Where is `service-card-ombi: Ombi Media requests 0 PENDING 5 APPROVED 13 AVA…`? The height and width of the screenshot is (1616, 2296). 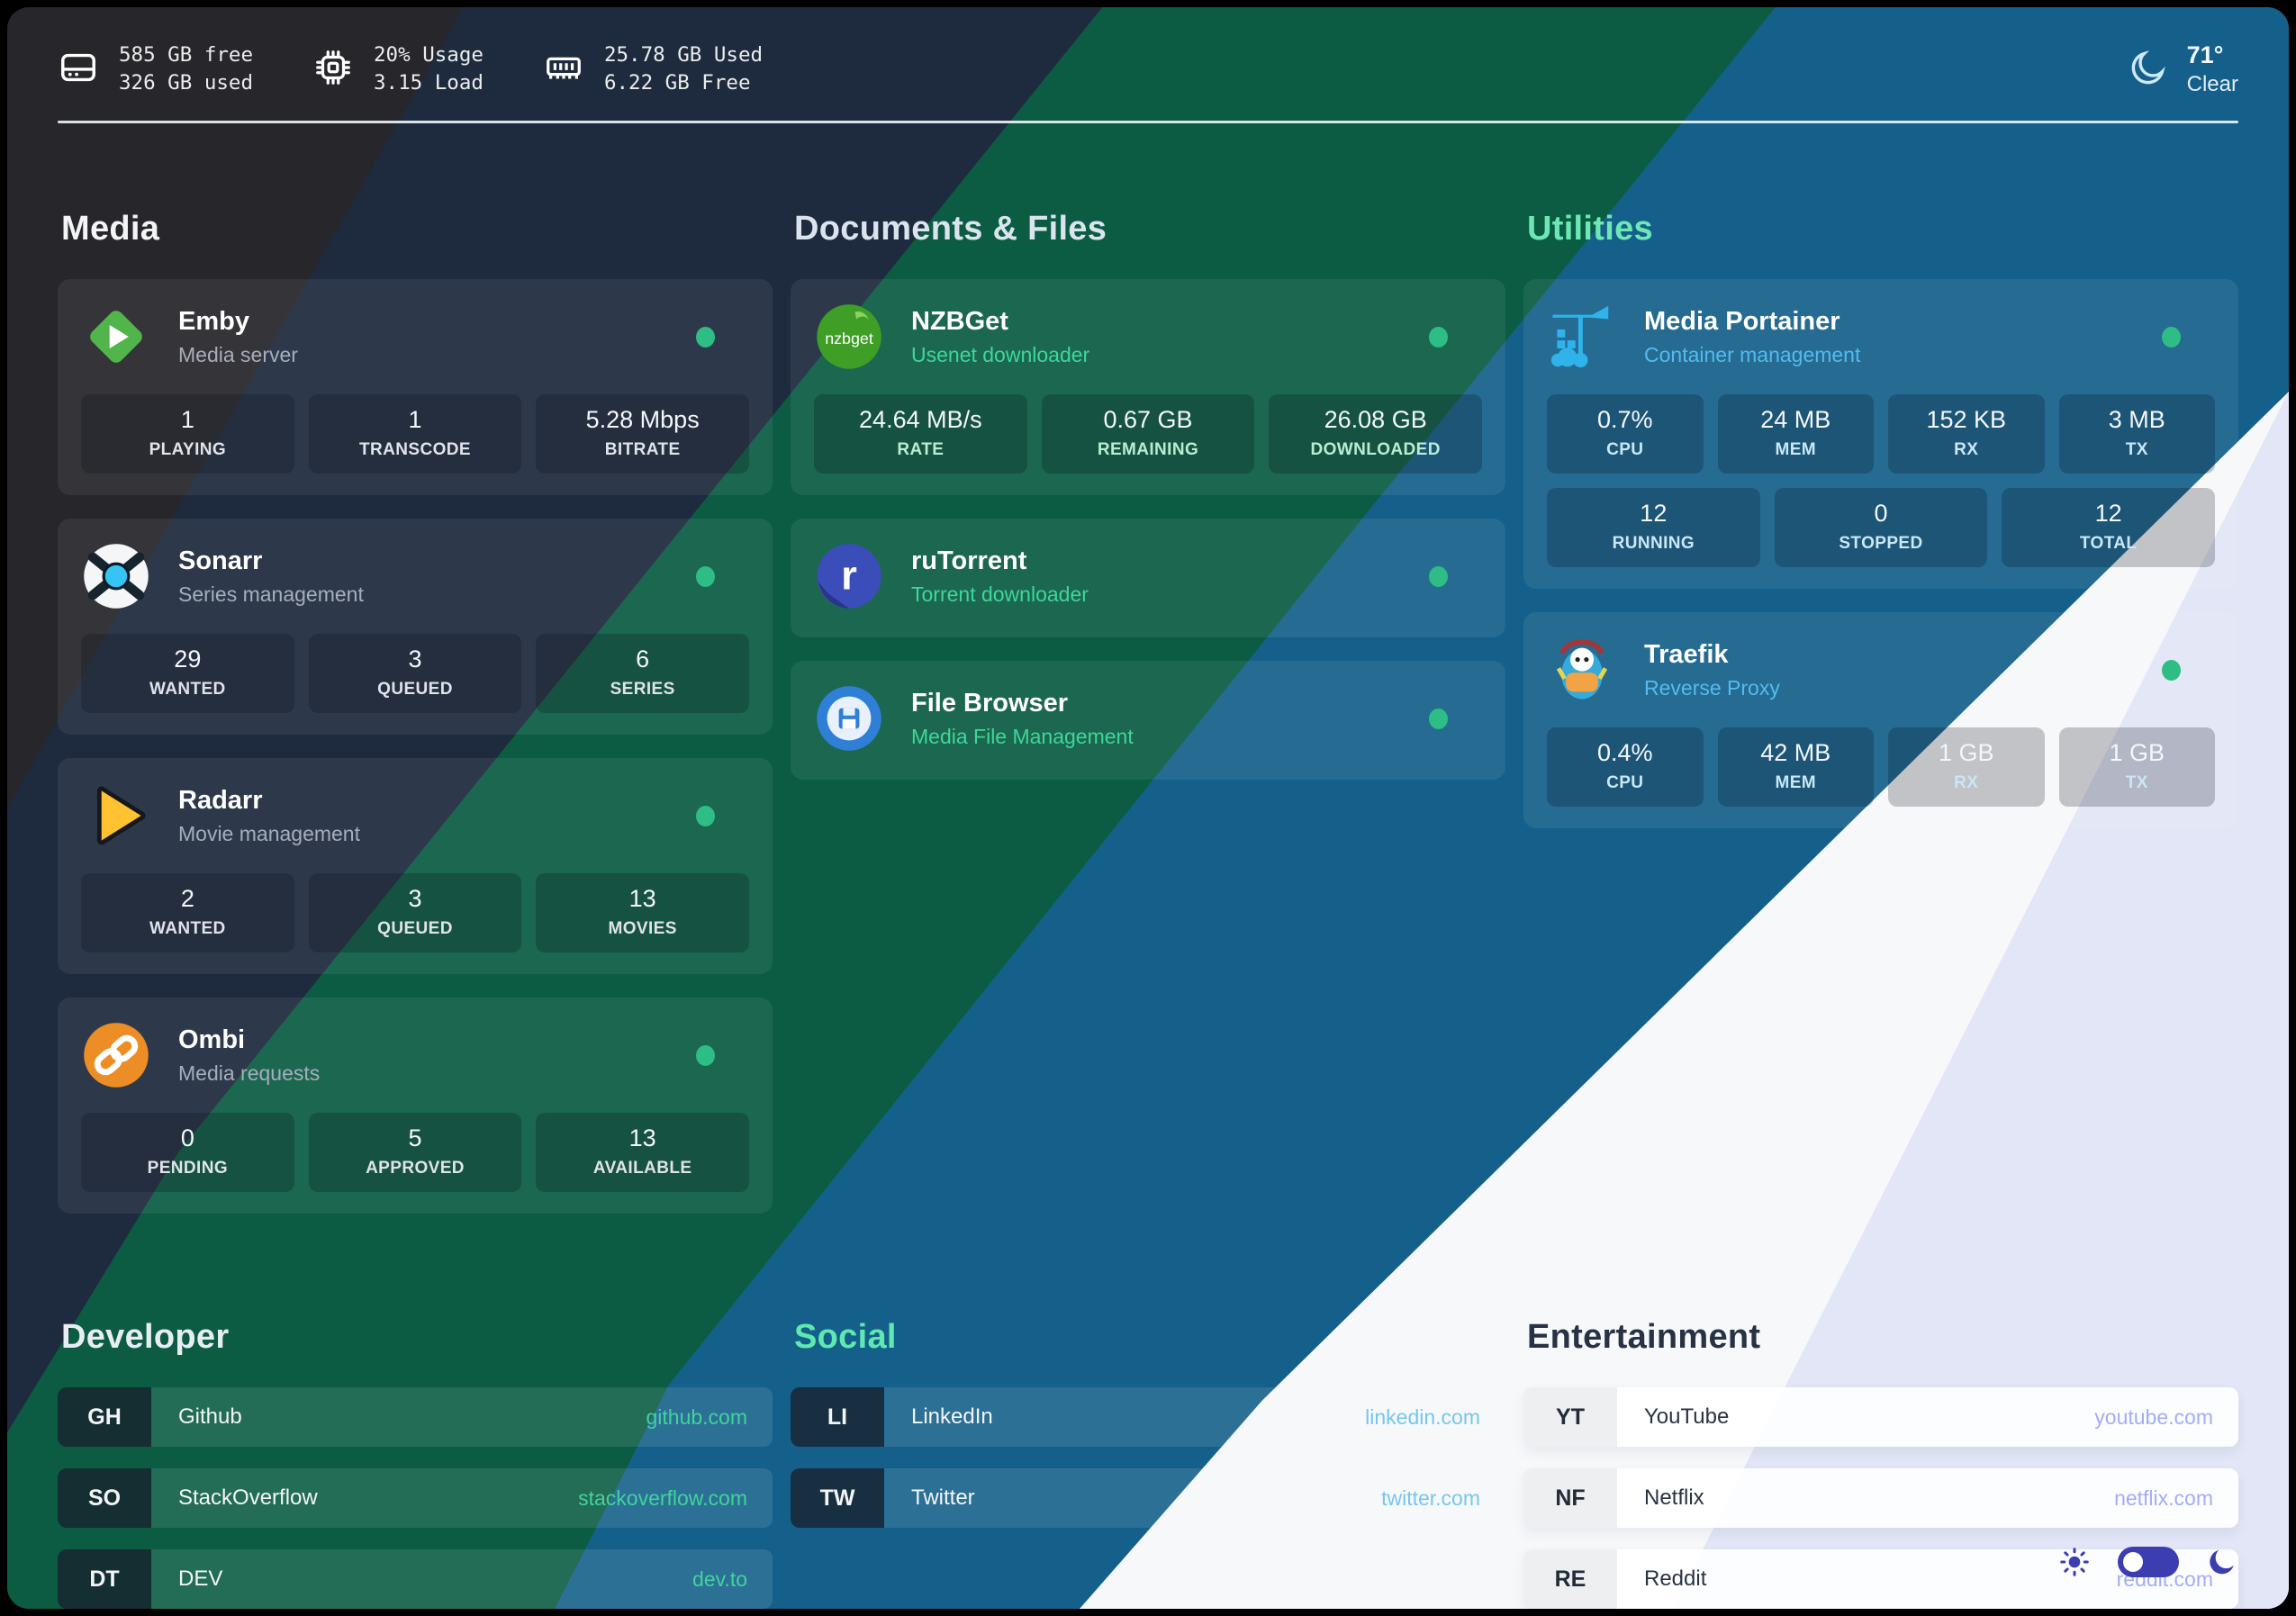
service-card-ombi: Ombi Media requests 0 PENDING 5 APPROVED 13 AVA… is located at coordinates (415, 1106).